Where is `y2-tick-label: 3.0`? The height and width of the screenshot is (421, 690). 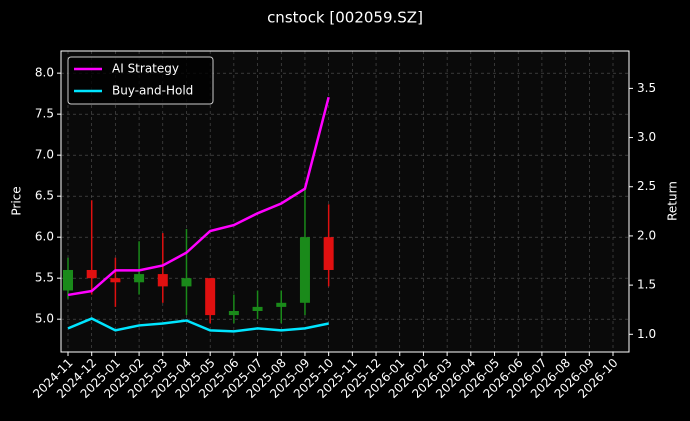
y2-tick-label: 3.0 is located at coordinates (646, 137).